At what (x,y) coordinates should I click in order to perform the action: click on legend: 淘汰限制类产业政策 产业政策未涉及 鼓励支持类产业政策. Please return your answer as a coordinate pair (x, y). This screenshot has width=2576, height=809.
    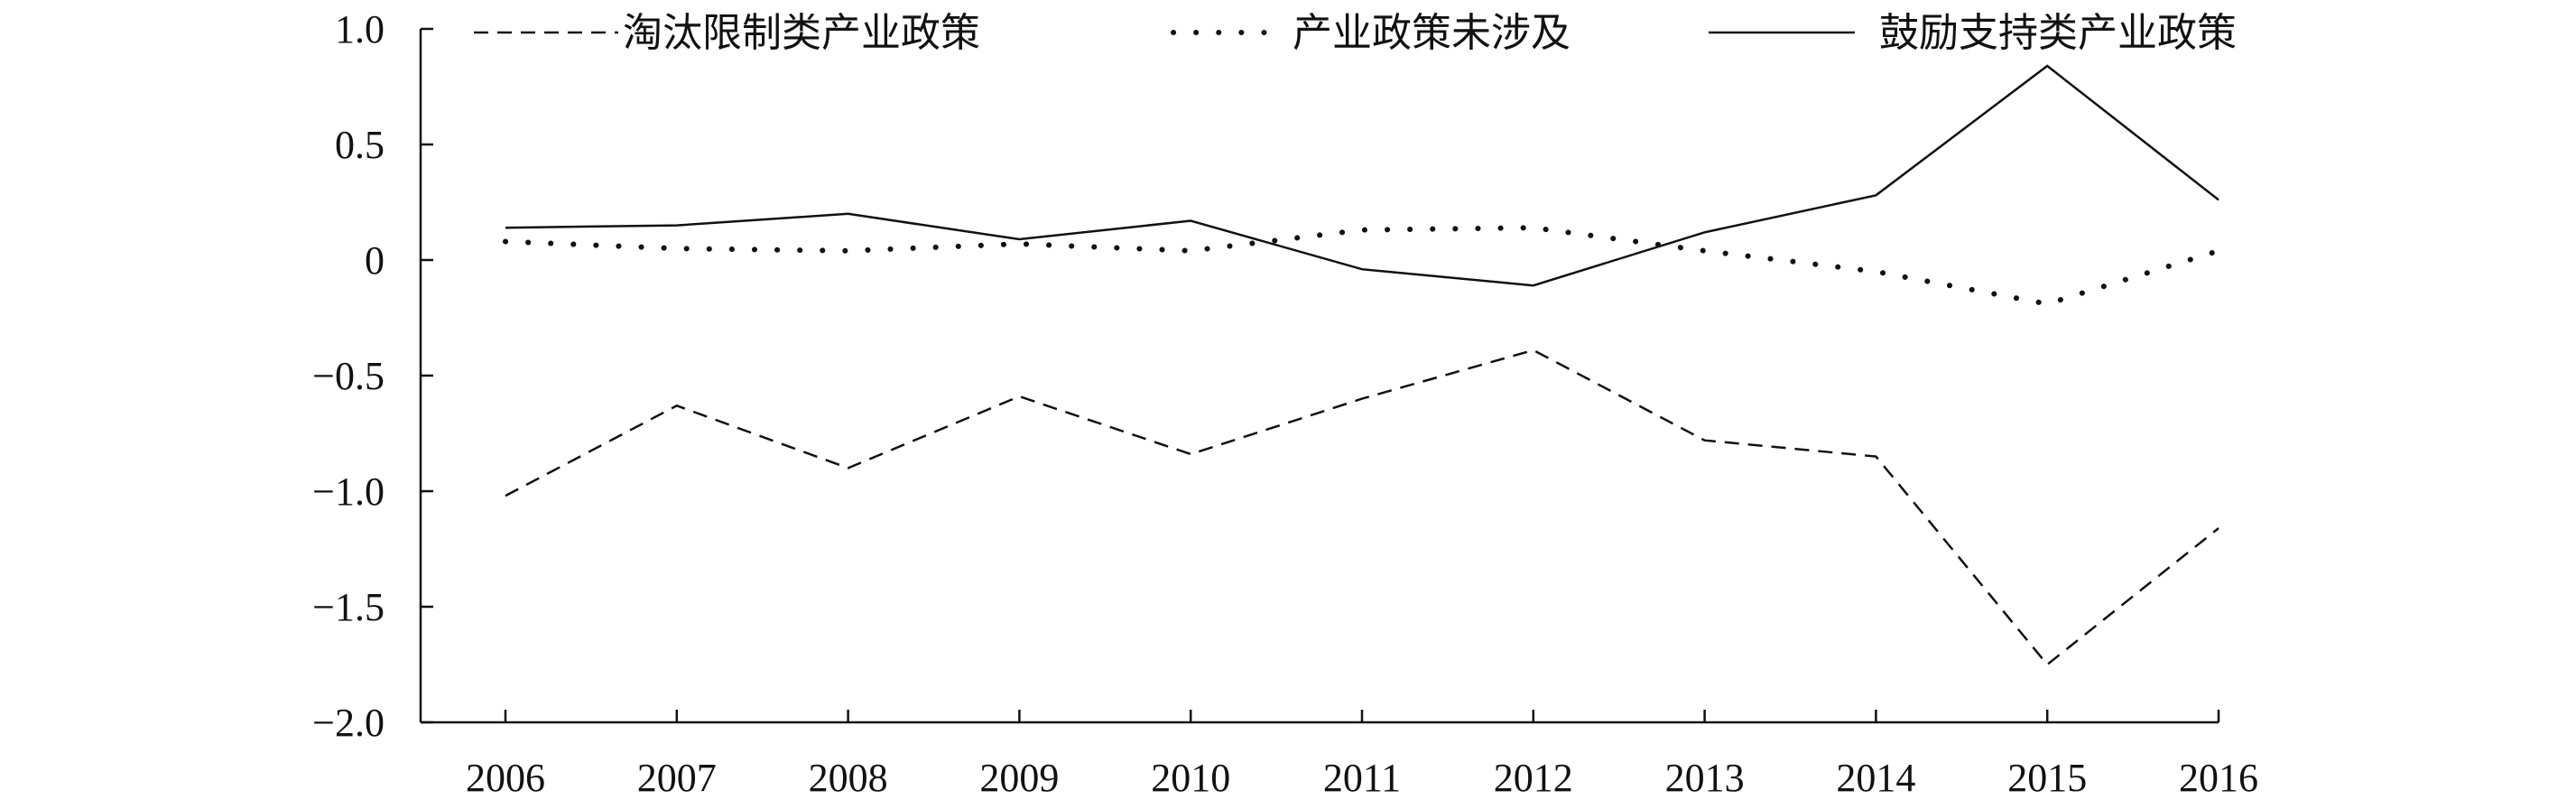
    Looking at the image, I should click on (1355, 33).